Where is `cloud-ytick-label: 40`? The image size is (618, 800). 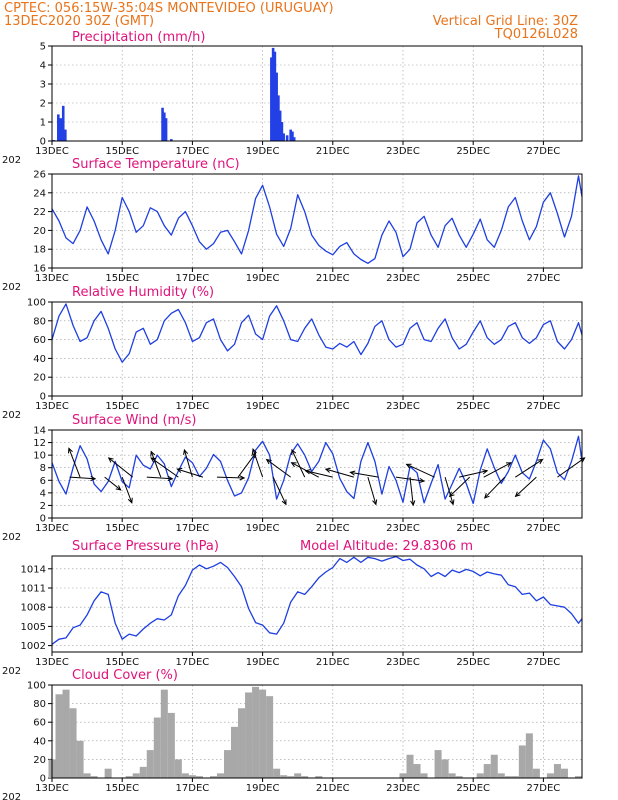
cloud-ytick-label: 40 is located at coordinates (39, 741).